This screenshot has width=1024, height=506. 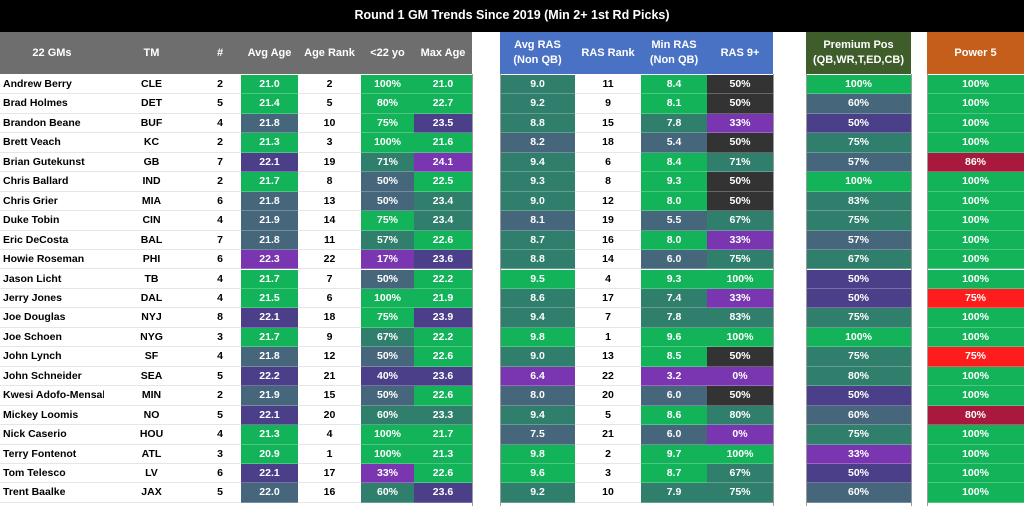 I want to click on cell-min_ras: 8.6, so click(x=674, y=415).